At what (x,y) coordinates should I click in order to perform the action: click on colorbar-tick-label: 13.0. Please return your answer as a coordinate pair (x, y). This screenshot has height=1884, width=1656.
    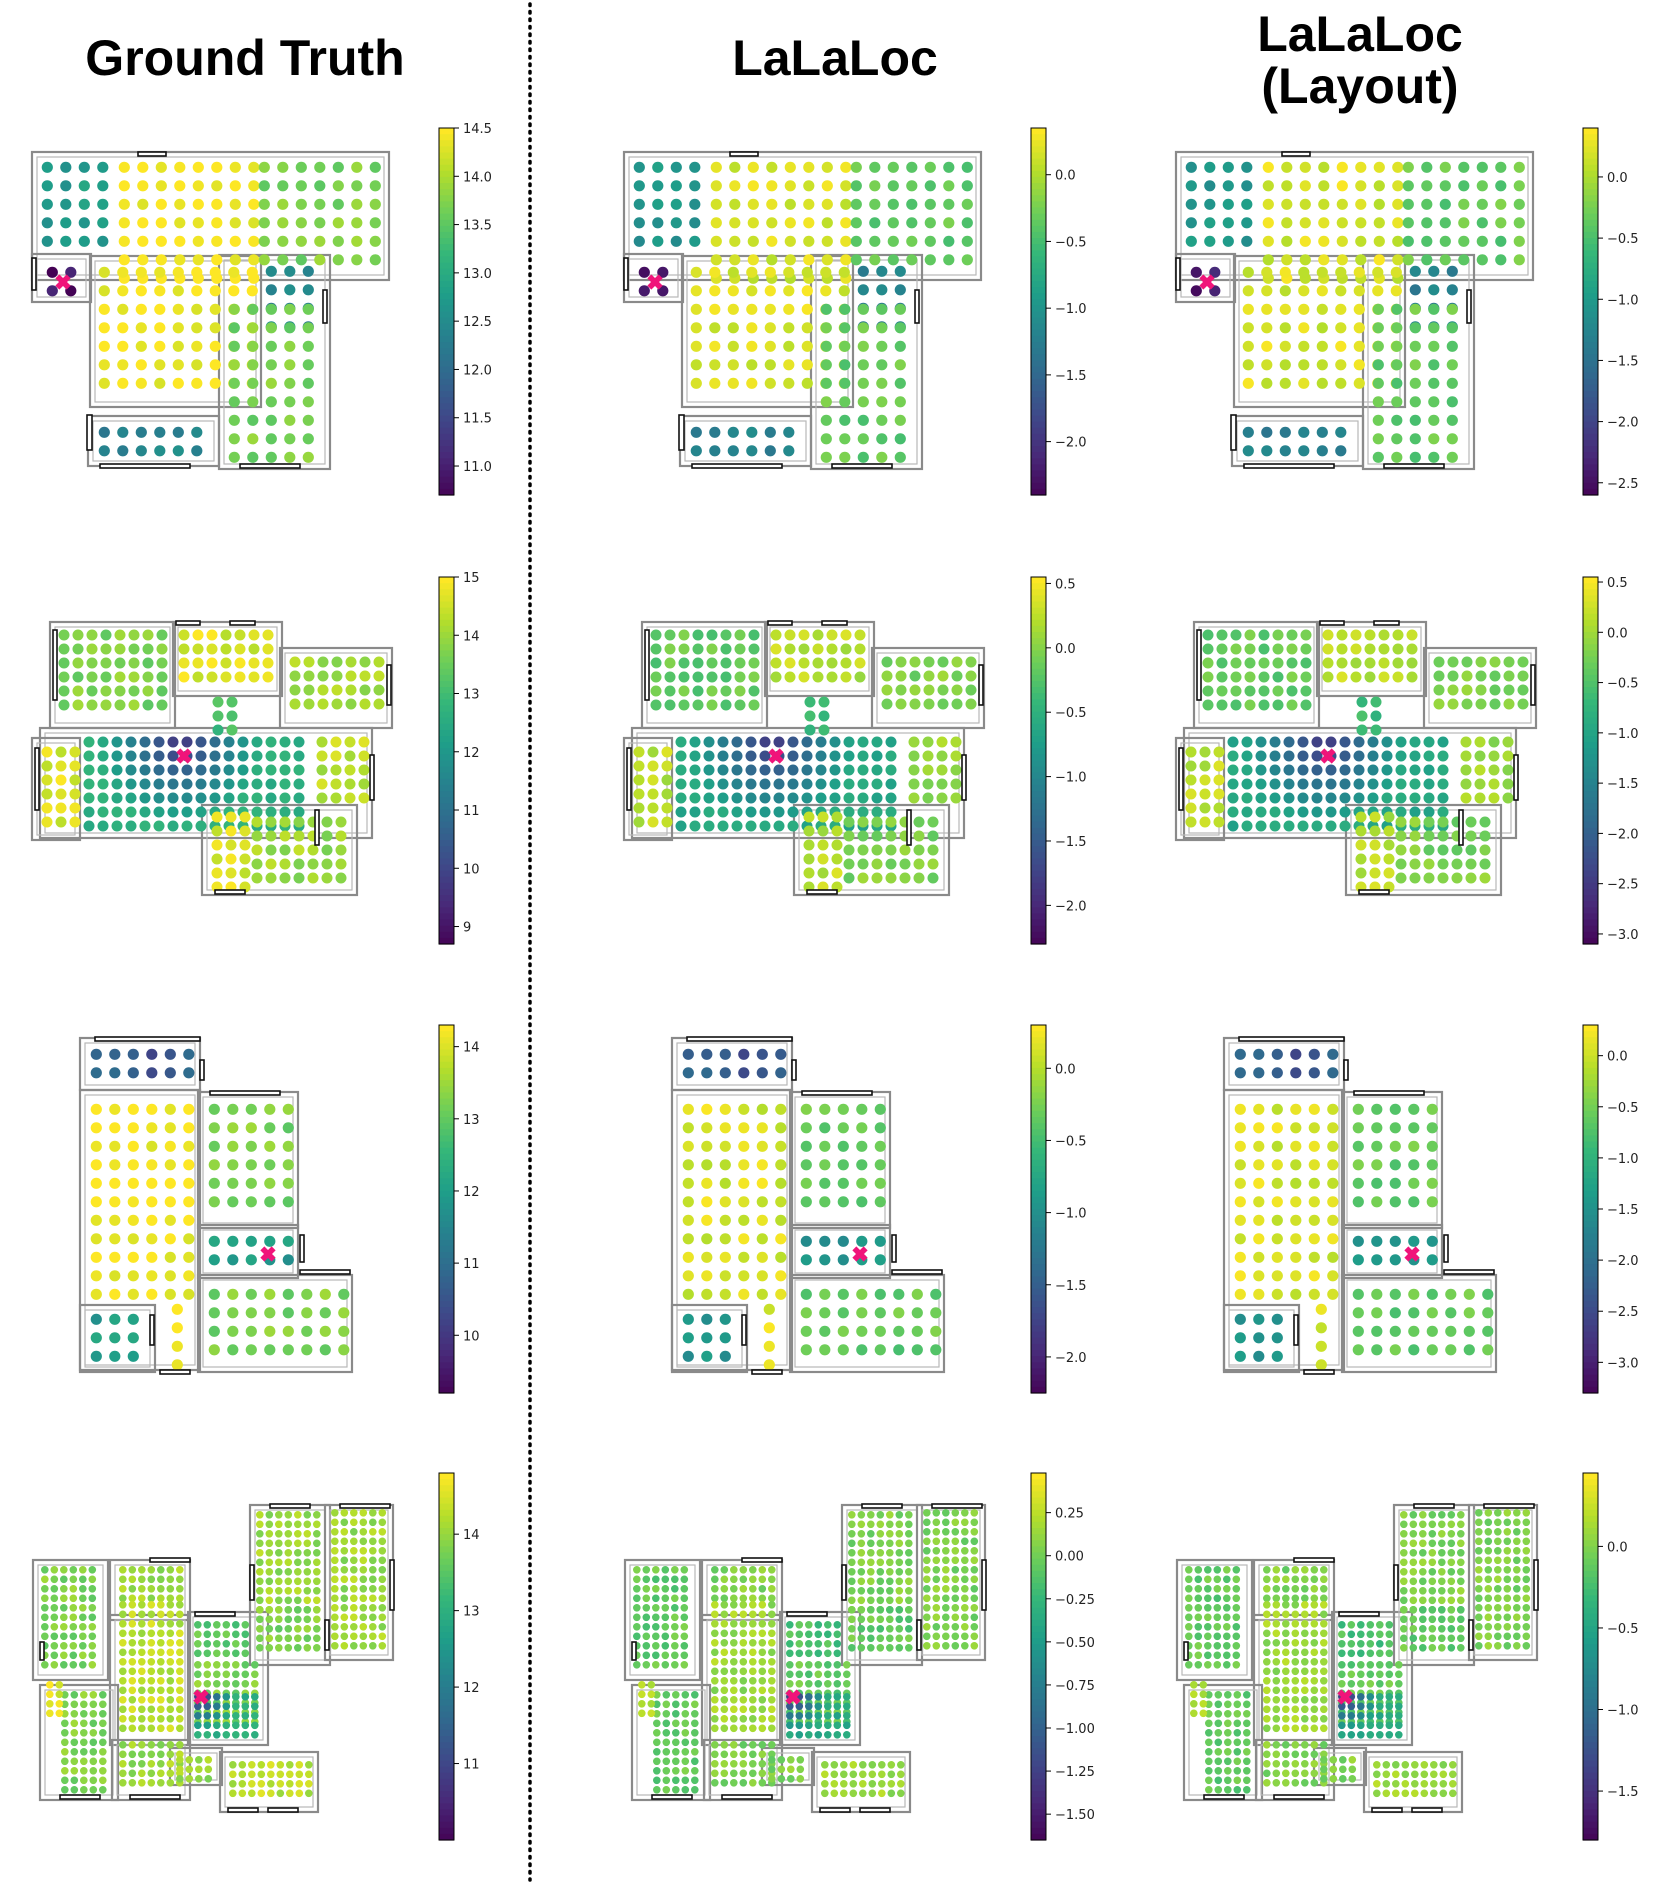
    Looking at the image, I should click on (477, 274).